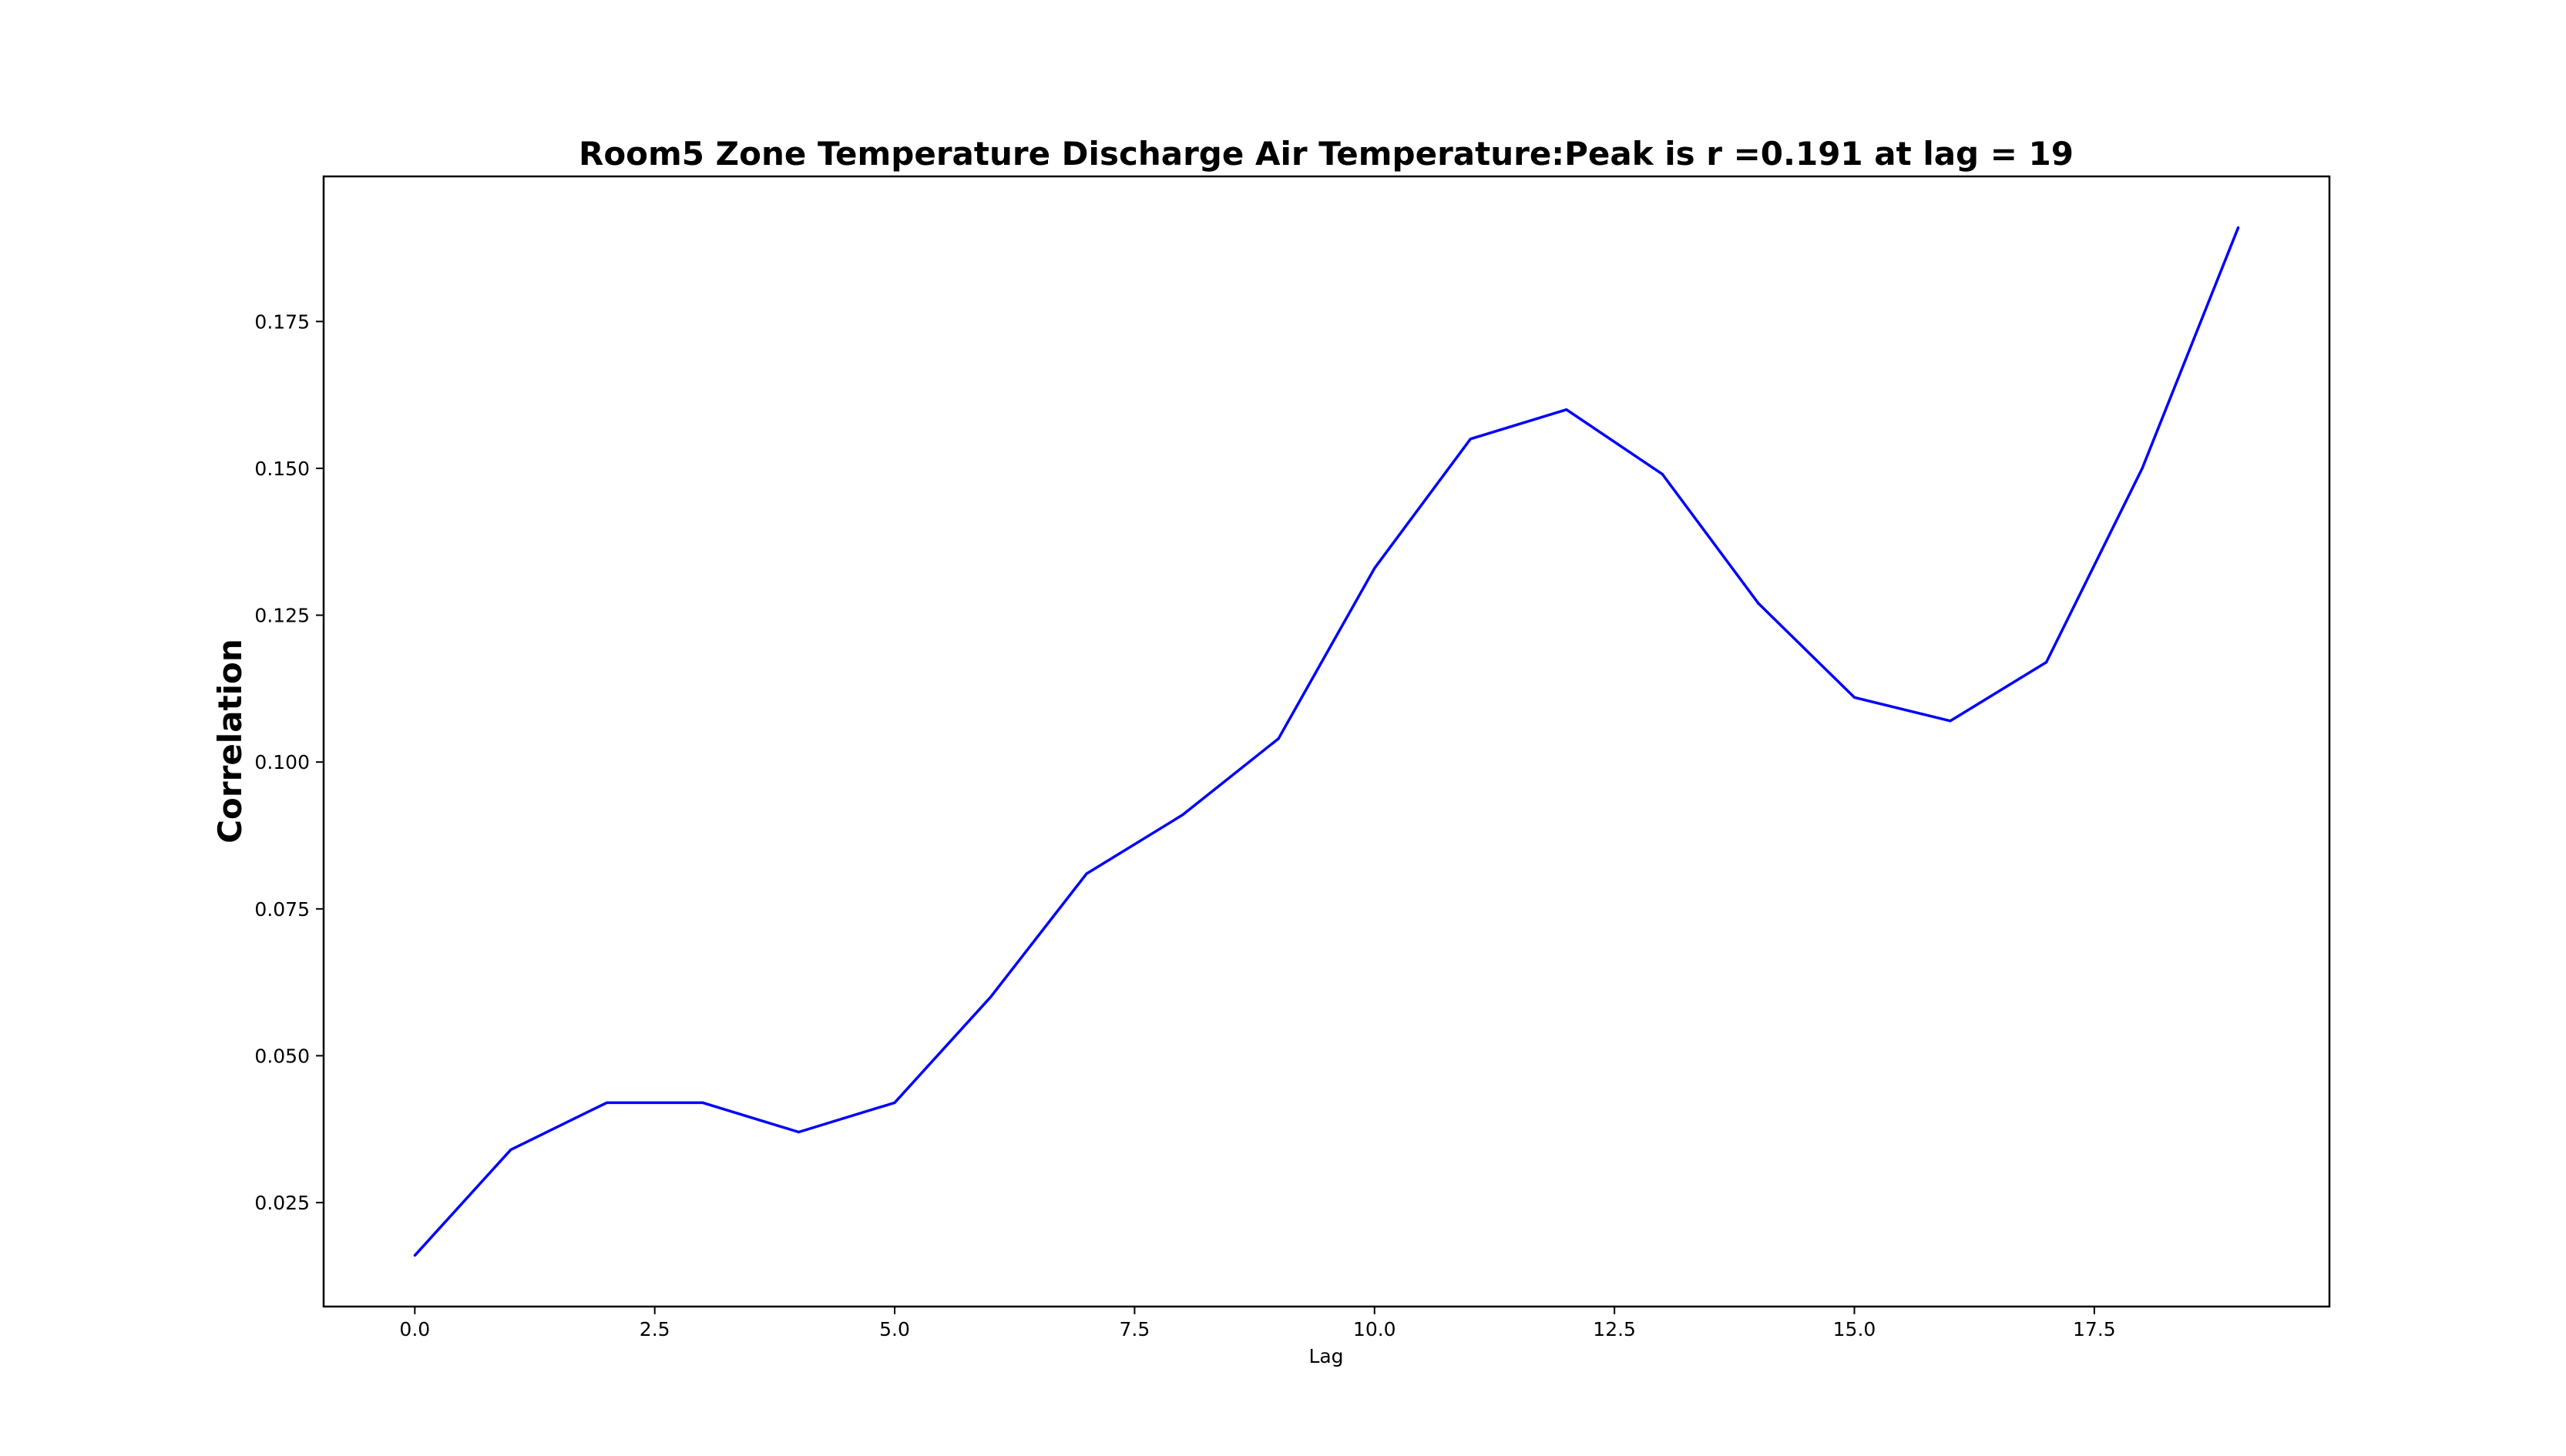 The image size is (2566, 1456). I want to click on y-tick-label: 0.050, so click(282, 1056).